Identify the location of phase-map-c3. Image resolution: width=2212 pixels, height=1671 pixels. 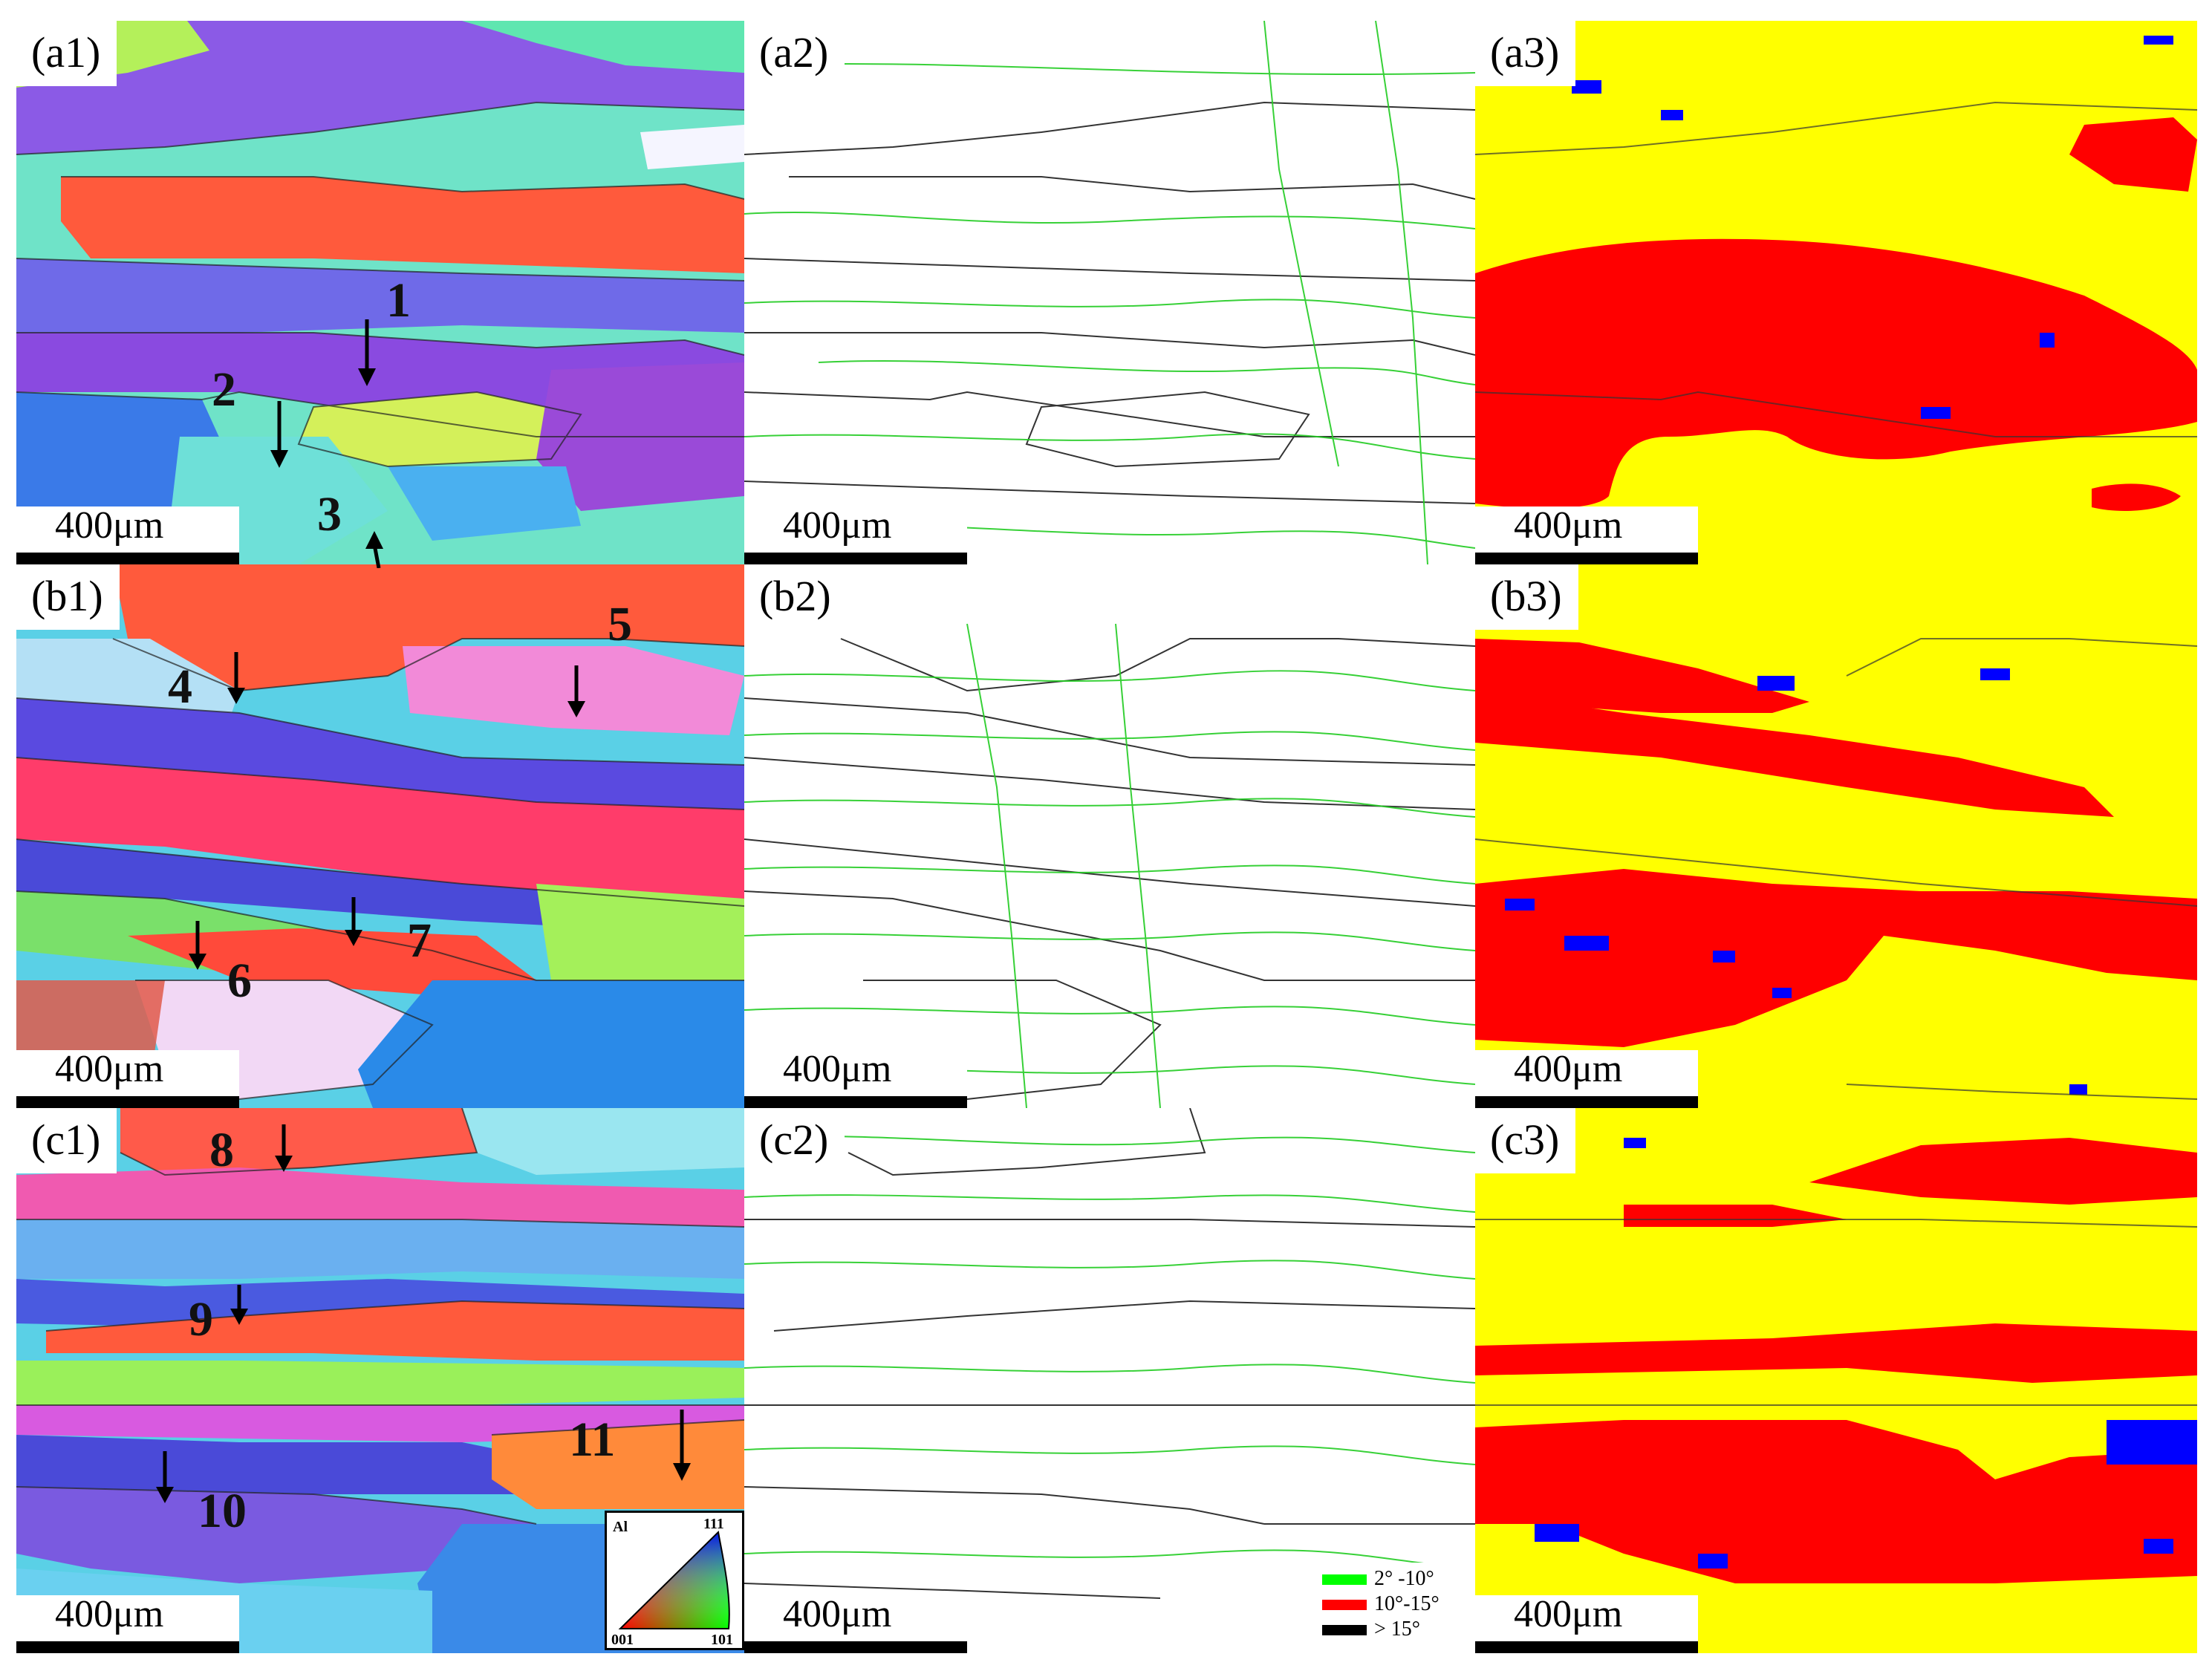
(1836, 1381).